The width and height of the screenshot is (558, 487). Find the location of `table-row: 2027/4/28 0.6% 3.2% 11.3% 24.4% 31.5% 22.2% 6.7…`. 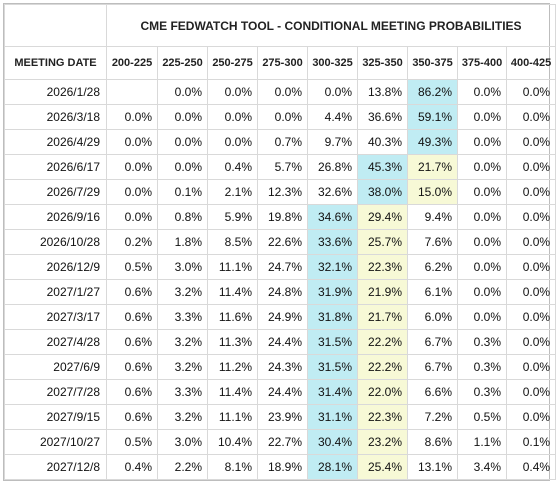

table-row: 2027/4/28 0.6% 3.2% 11.3% 24.4% 31.5% 22.2% 6.7… is located at coordinates (280, 342).